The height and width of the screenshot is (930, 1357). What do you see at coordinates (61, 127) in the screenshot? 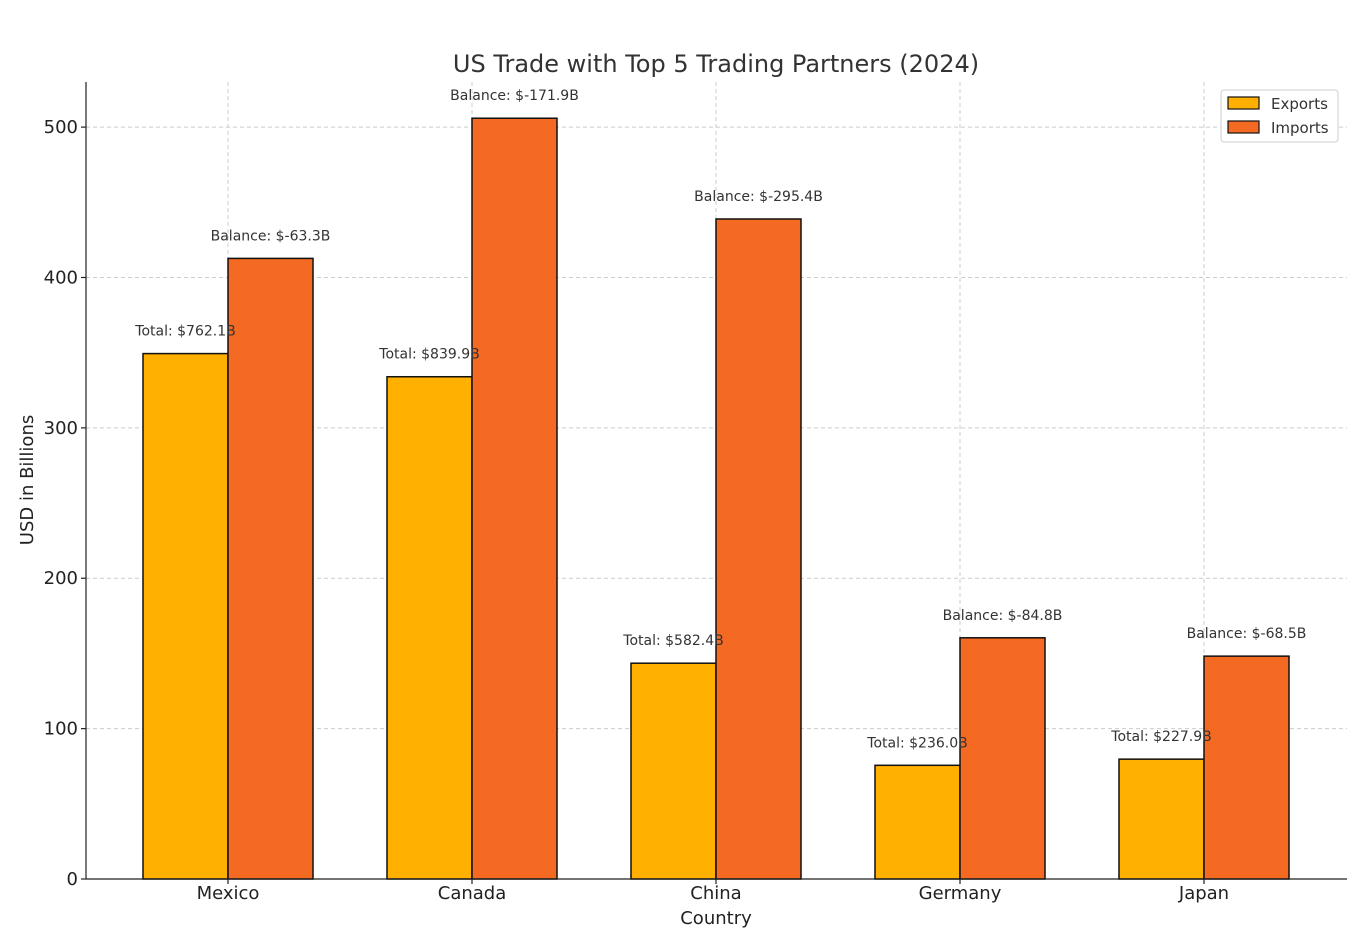
I see `y-tick-label: 500` at bounding box center [61, 127].